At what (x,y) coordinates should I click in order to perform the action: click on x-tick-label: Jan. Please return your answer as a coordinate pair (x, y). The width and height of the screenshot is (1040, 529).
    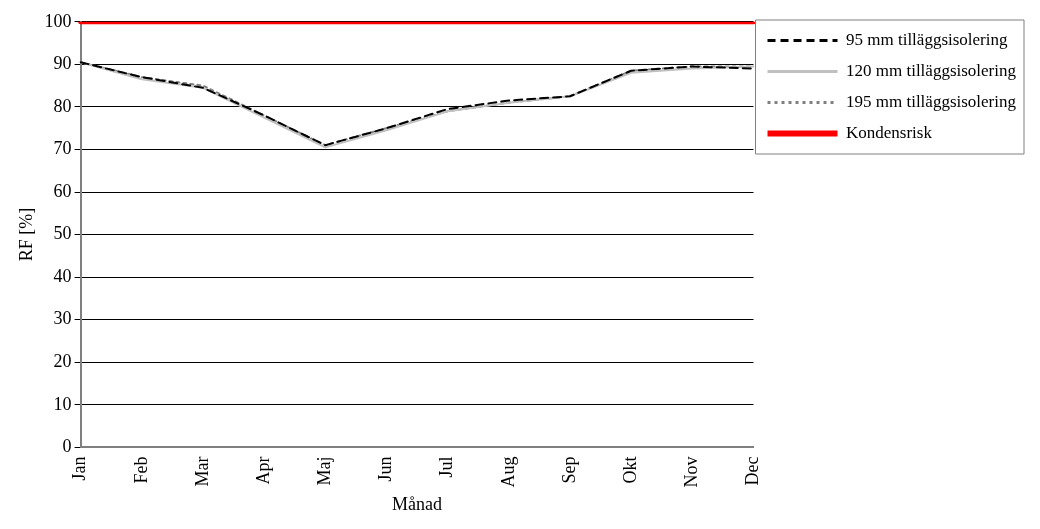
    Looking at the image, I should click on (79, 468).